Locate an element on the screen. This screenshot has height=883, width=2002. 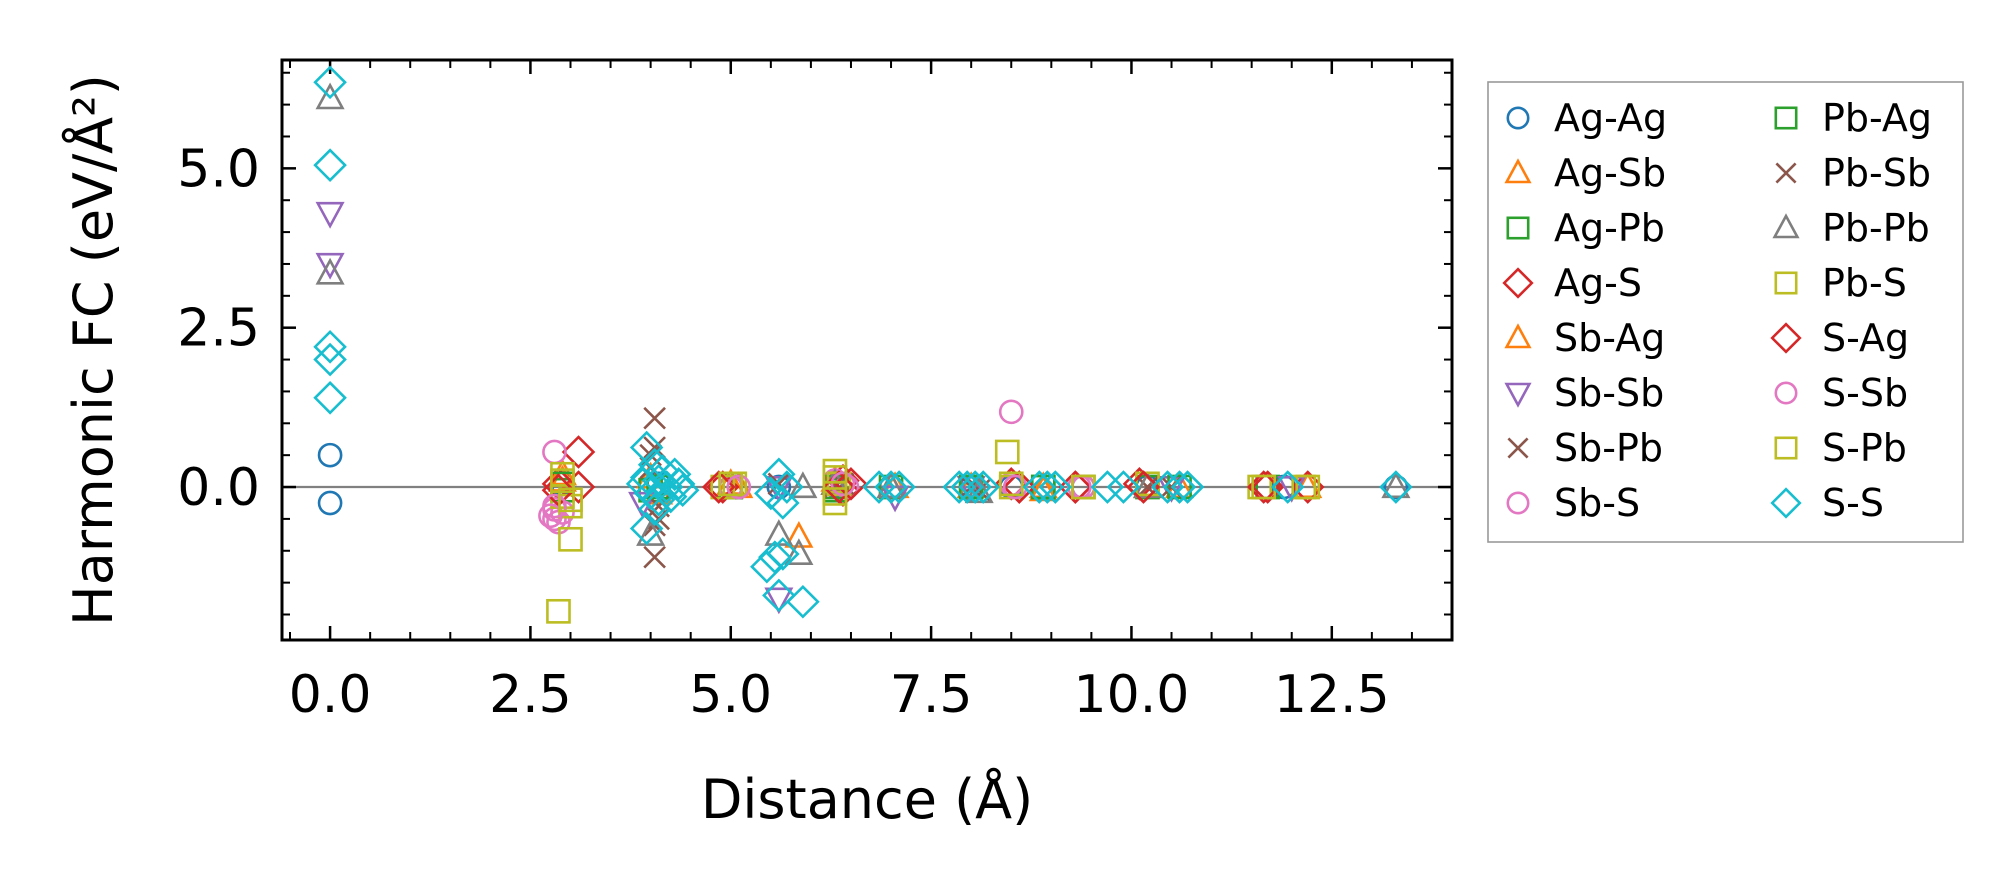
legend-label: Sb-Pb is located at coordinates (1608, 448).